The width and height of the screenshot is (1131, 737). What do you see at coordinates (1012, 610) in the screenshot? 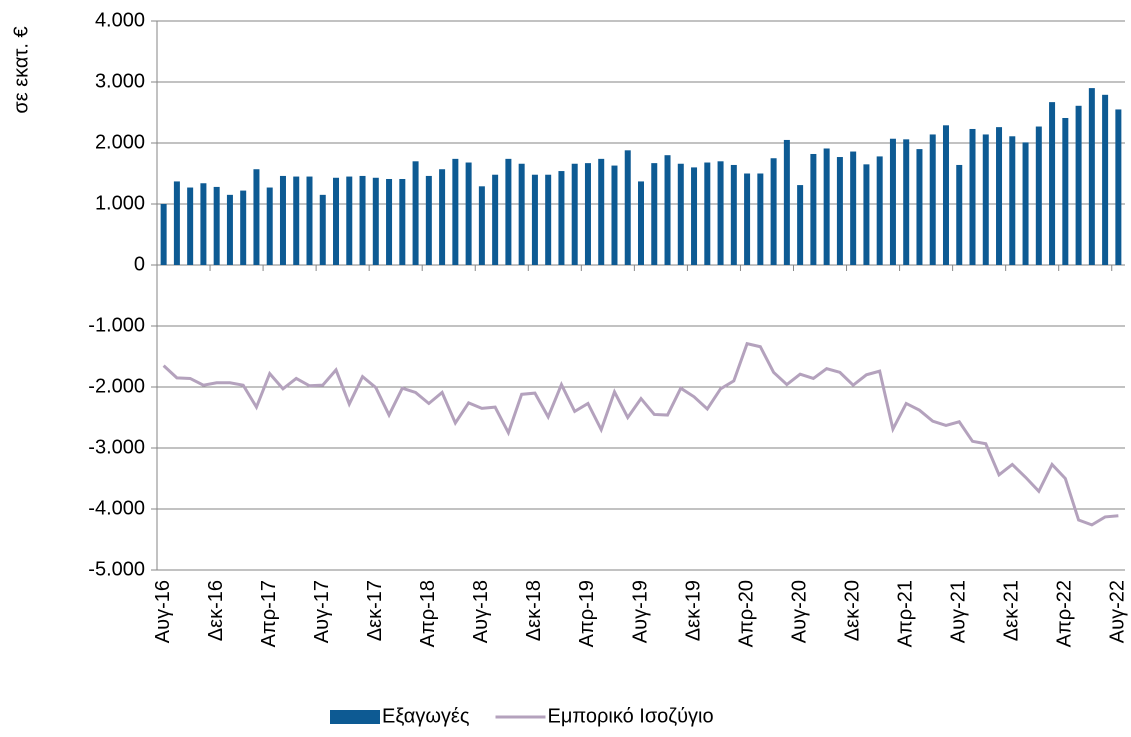
I see `x-tick-label: Δεκ-21` at bounding box center [1012, 610].